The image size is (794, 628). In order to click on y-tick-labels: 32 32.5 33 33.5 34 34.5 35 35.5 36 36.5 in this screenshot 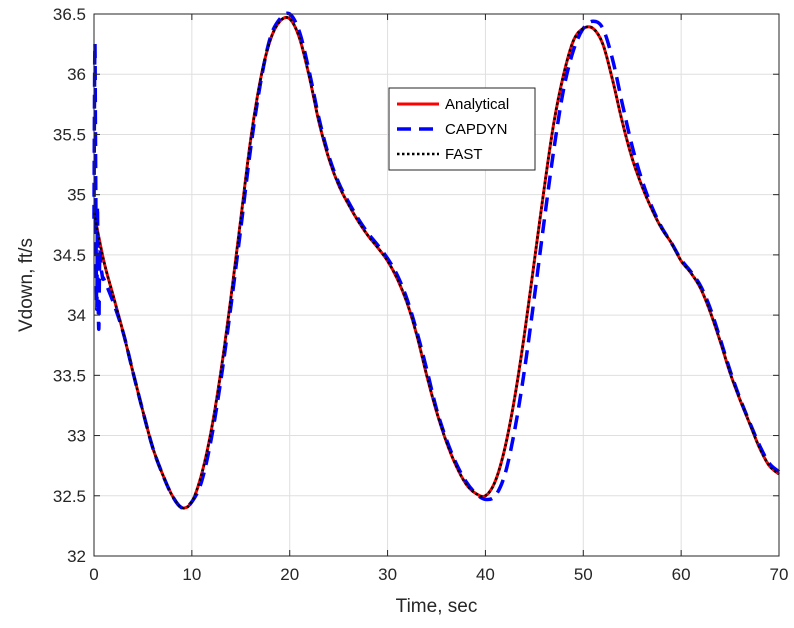, I will do `click(69, 285)`.